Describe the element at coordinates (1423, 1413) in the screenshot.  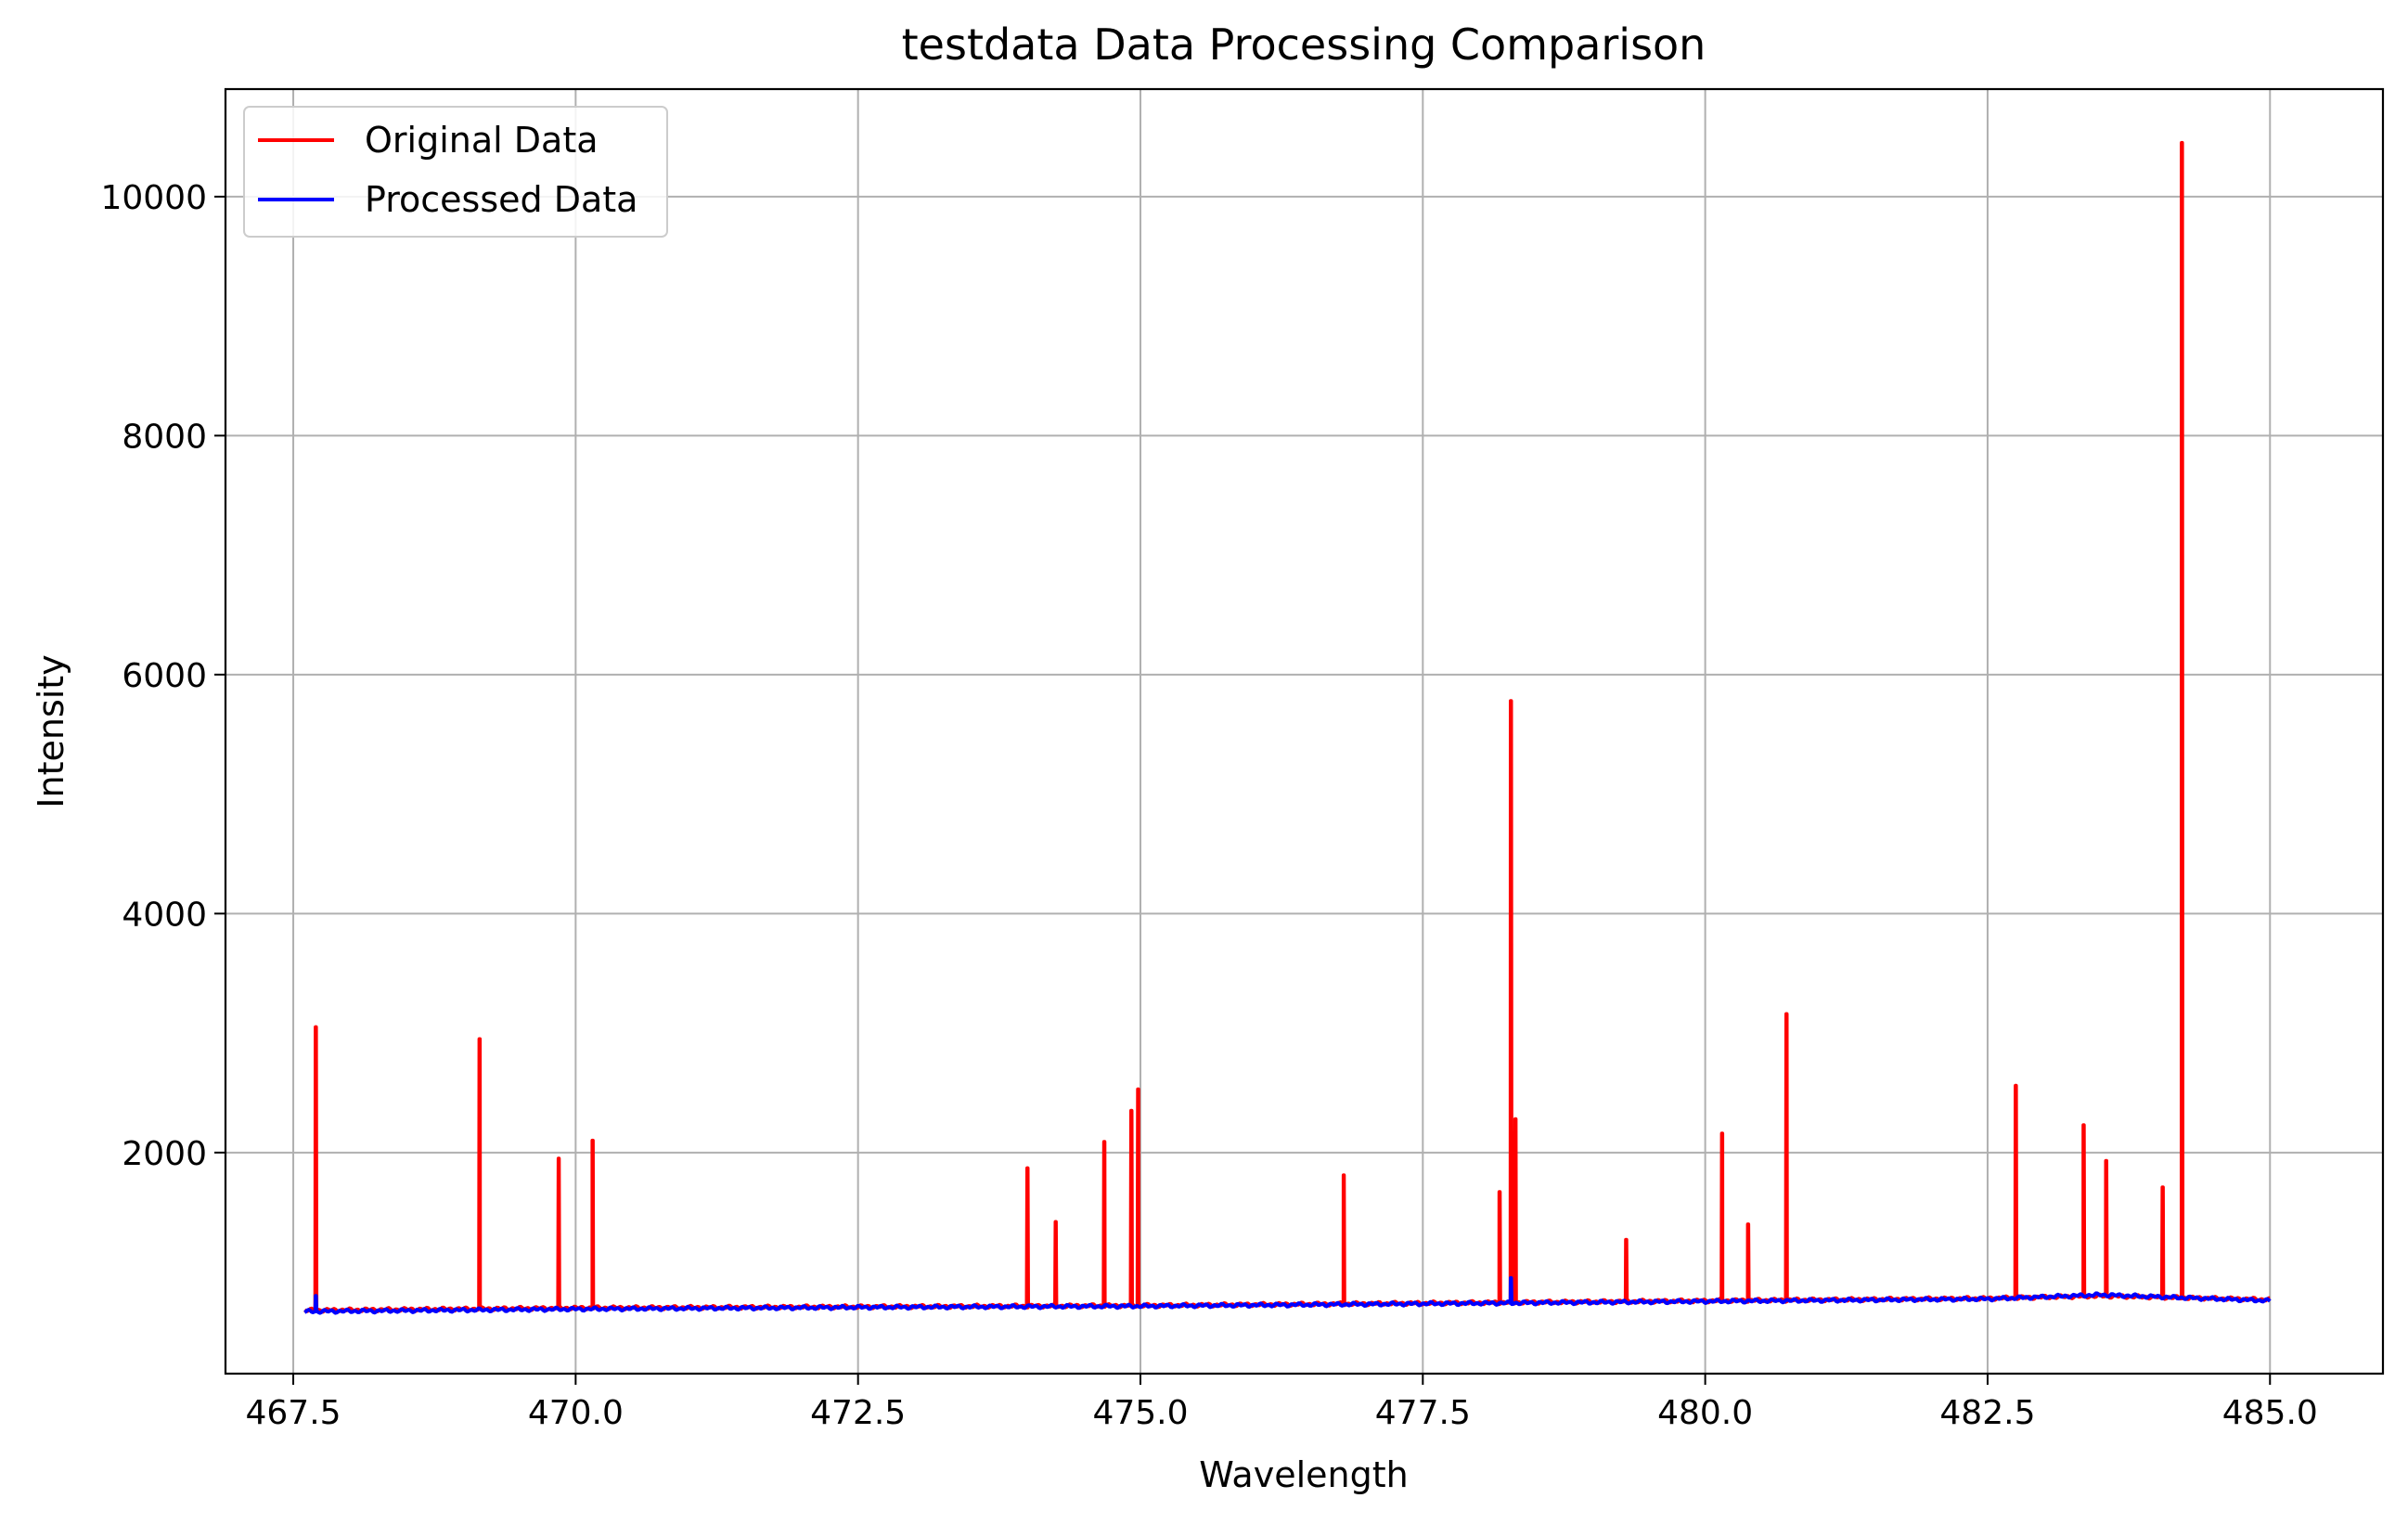
I see `x-tick-label: 477.5` at that location.